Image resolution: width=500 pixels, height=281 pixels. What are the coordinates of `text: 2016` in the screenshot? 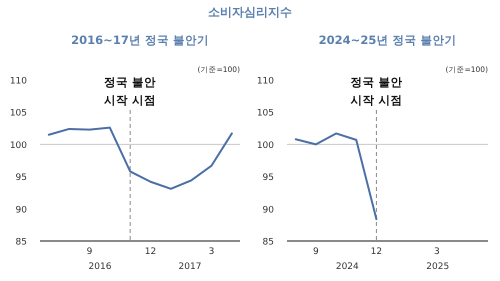 It's located at (100, 267).